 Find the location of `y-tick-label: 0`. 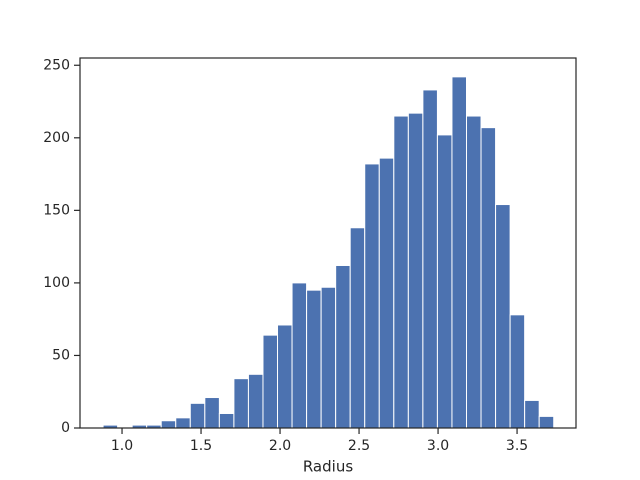

y-tick-label: 0 is located at coordinates (65, 428).